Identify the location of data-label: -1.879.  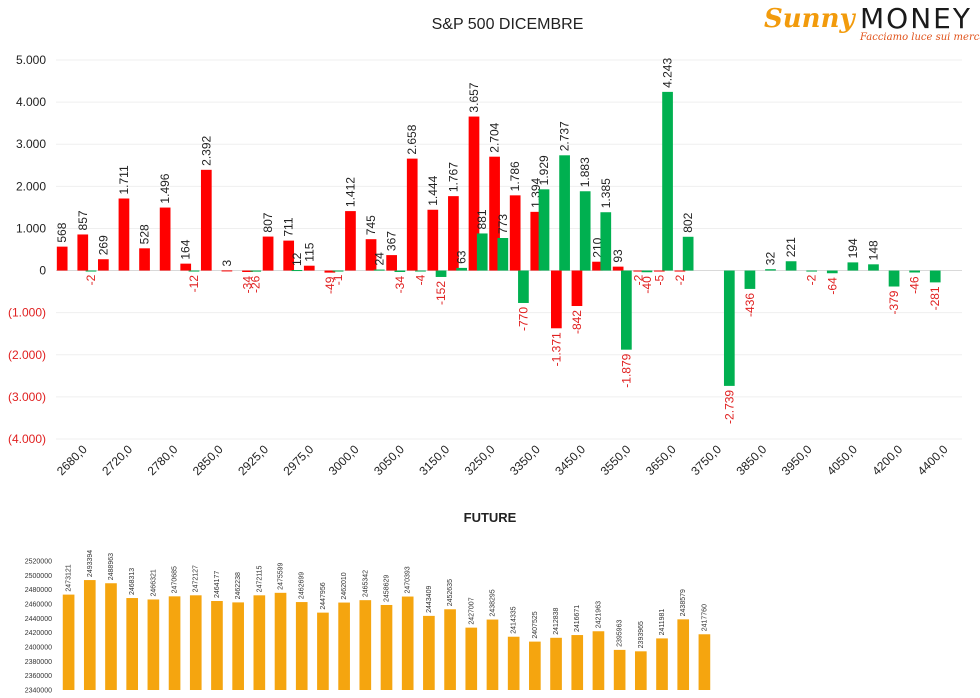
(626, 370).